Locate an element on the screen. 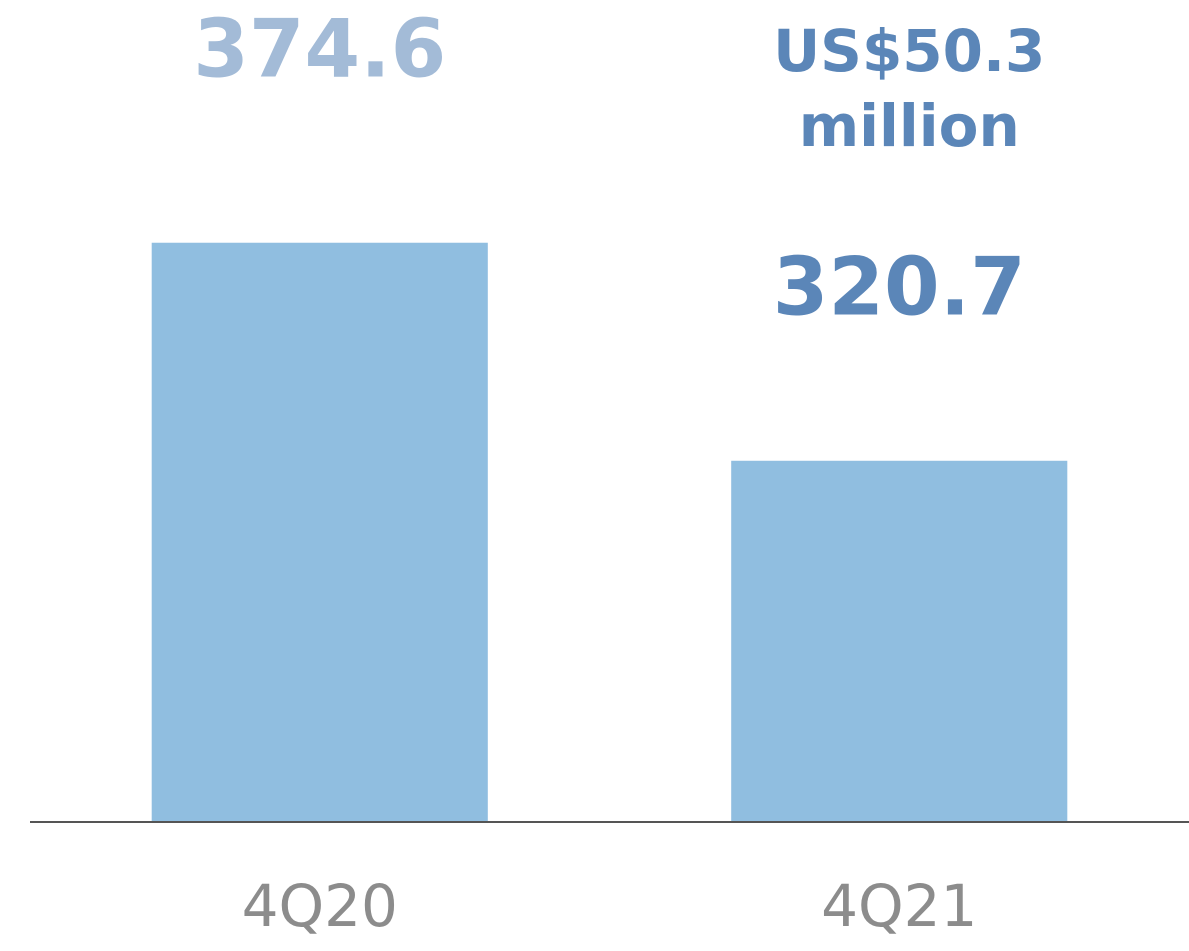 Image resolution: width=1189 pixels, height=951 pixels. value-label: 374.6 is located at coordinates (319, 49).